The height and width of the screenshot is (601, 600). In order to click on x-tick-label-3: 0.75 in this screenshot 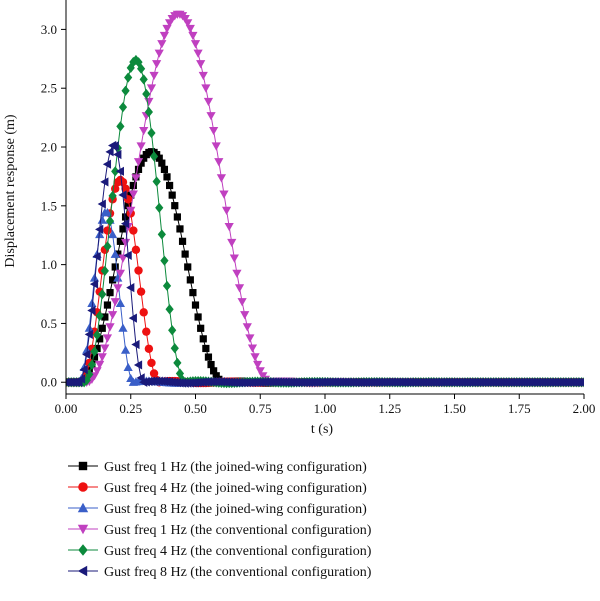, I will do `click(260, 408)`.